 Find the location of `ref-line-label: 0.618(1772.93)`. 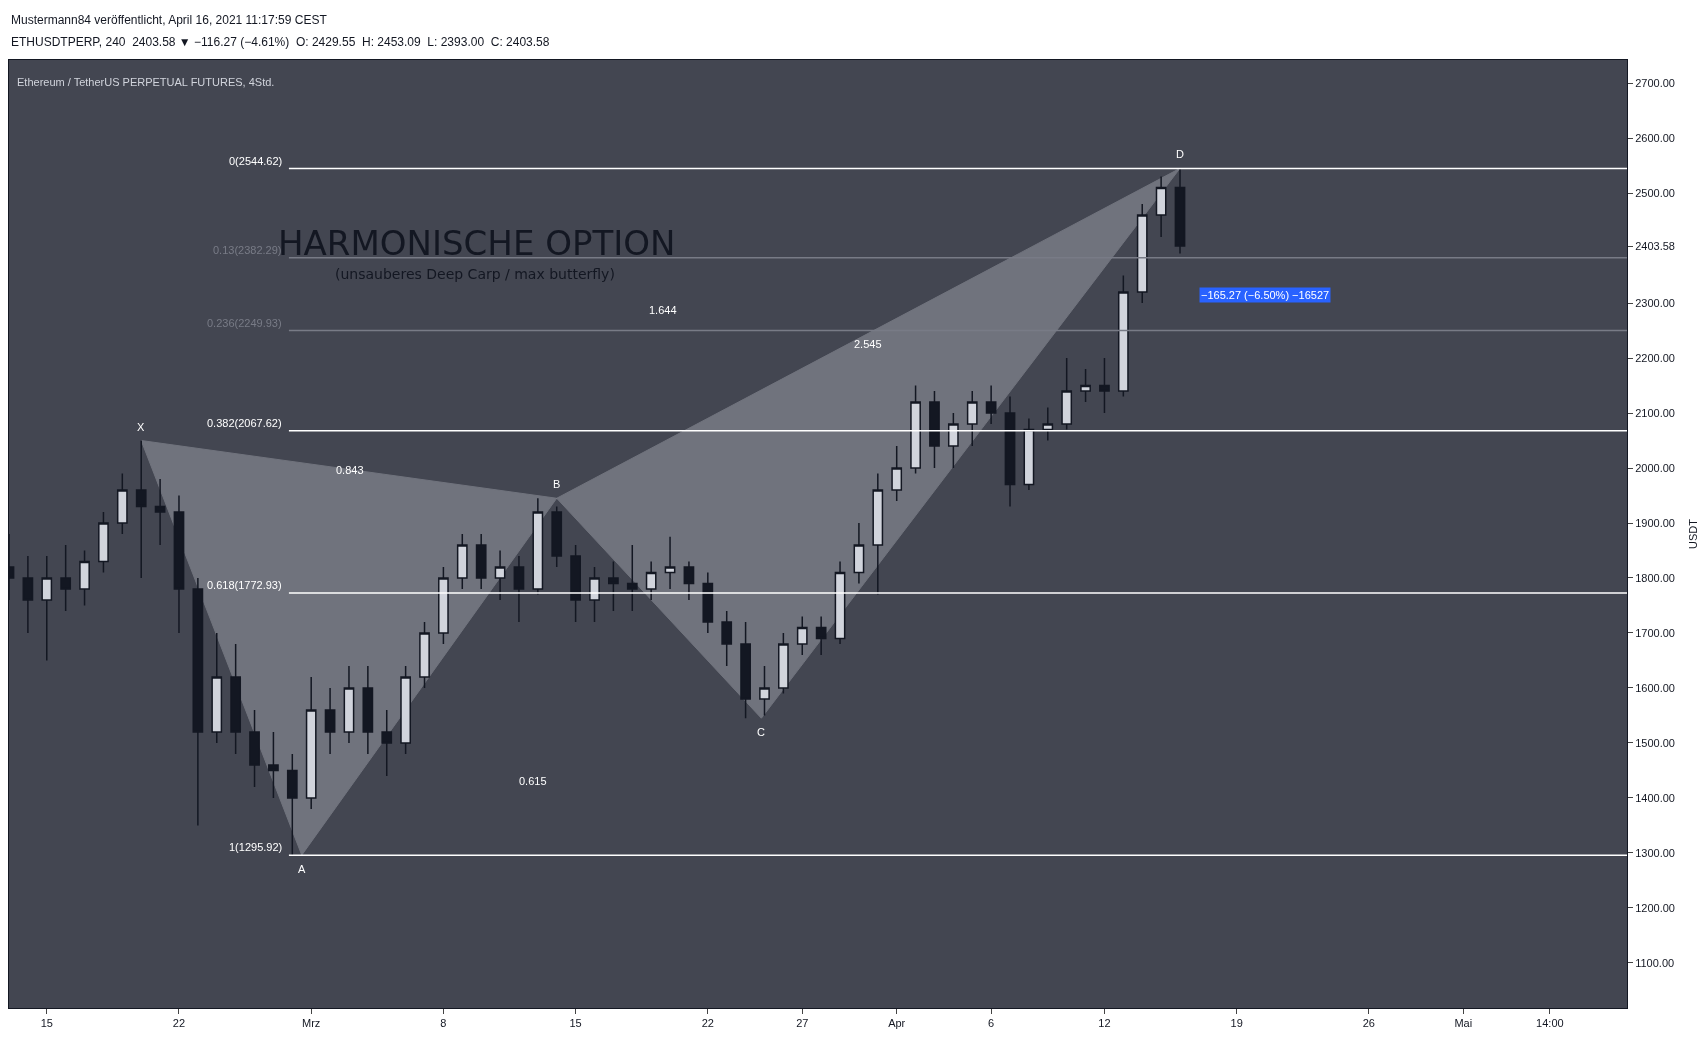

ref-line-label: 0.618(1772.93) is located at coordinates (244, 585).